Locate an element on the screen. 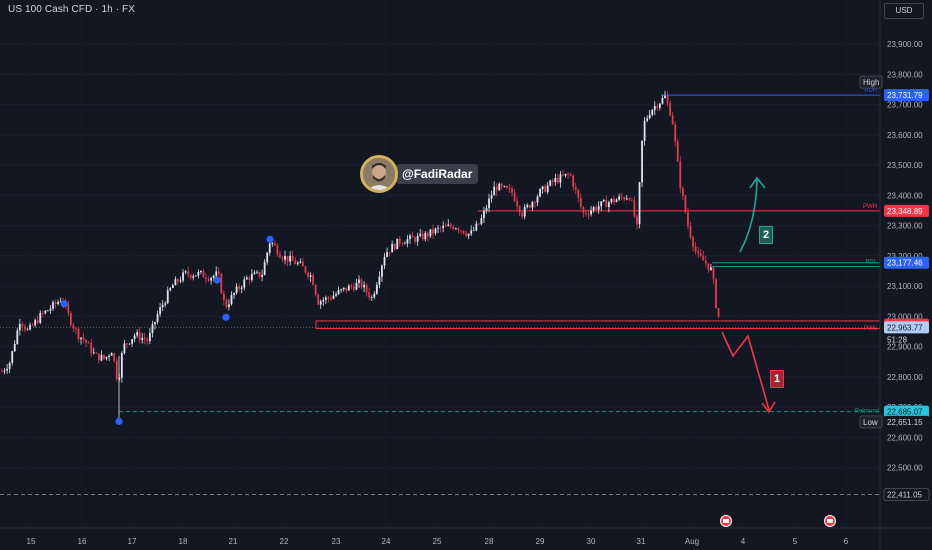 This screenshot has width=932, height=550. y-tick-label: 23,600.00 is located at coordinates (905, 135).